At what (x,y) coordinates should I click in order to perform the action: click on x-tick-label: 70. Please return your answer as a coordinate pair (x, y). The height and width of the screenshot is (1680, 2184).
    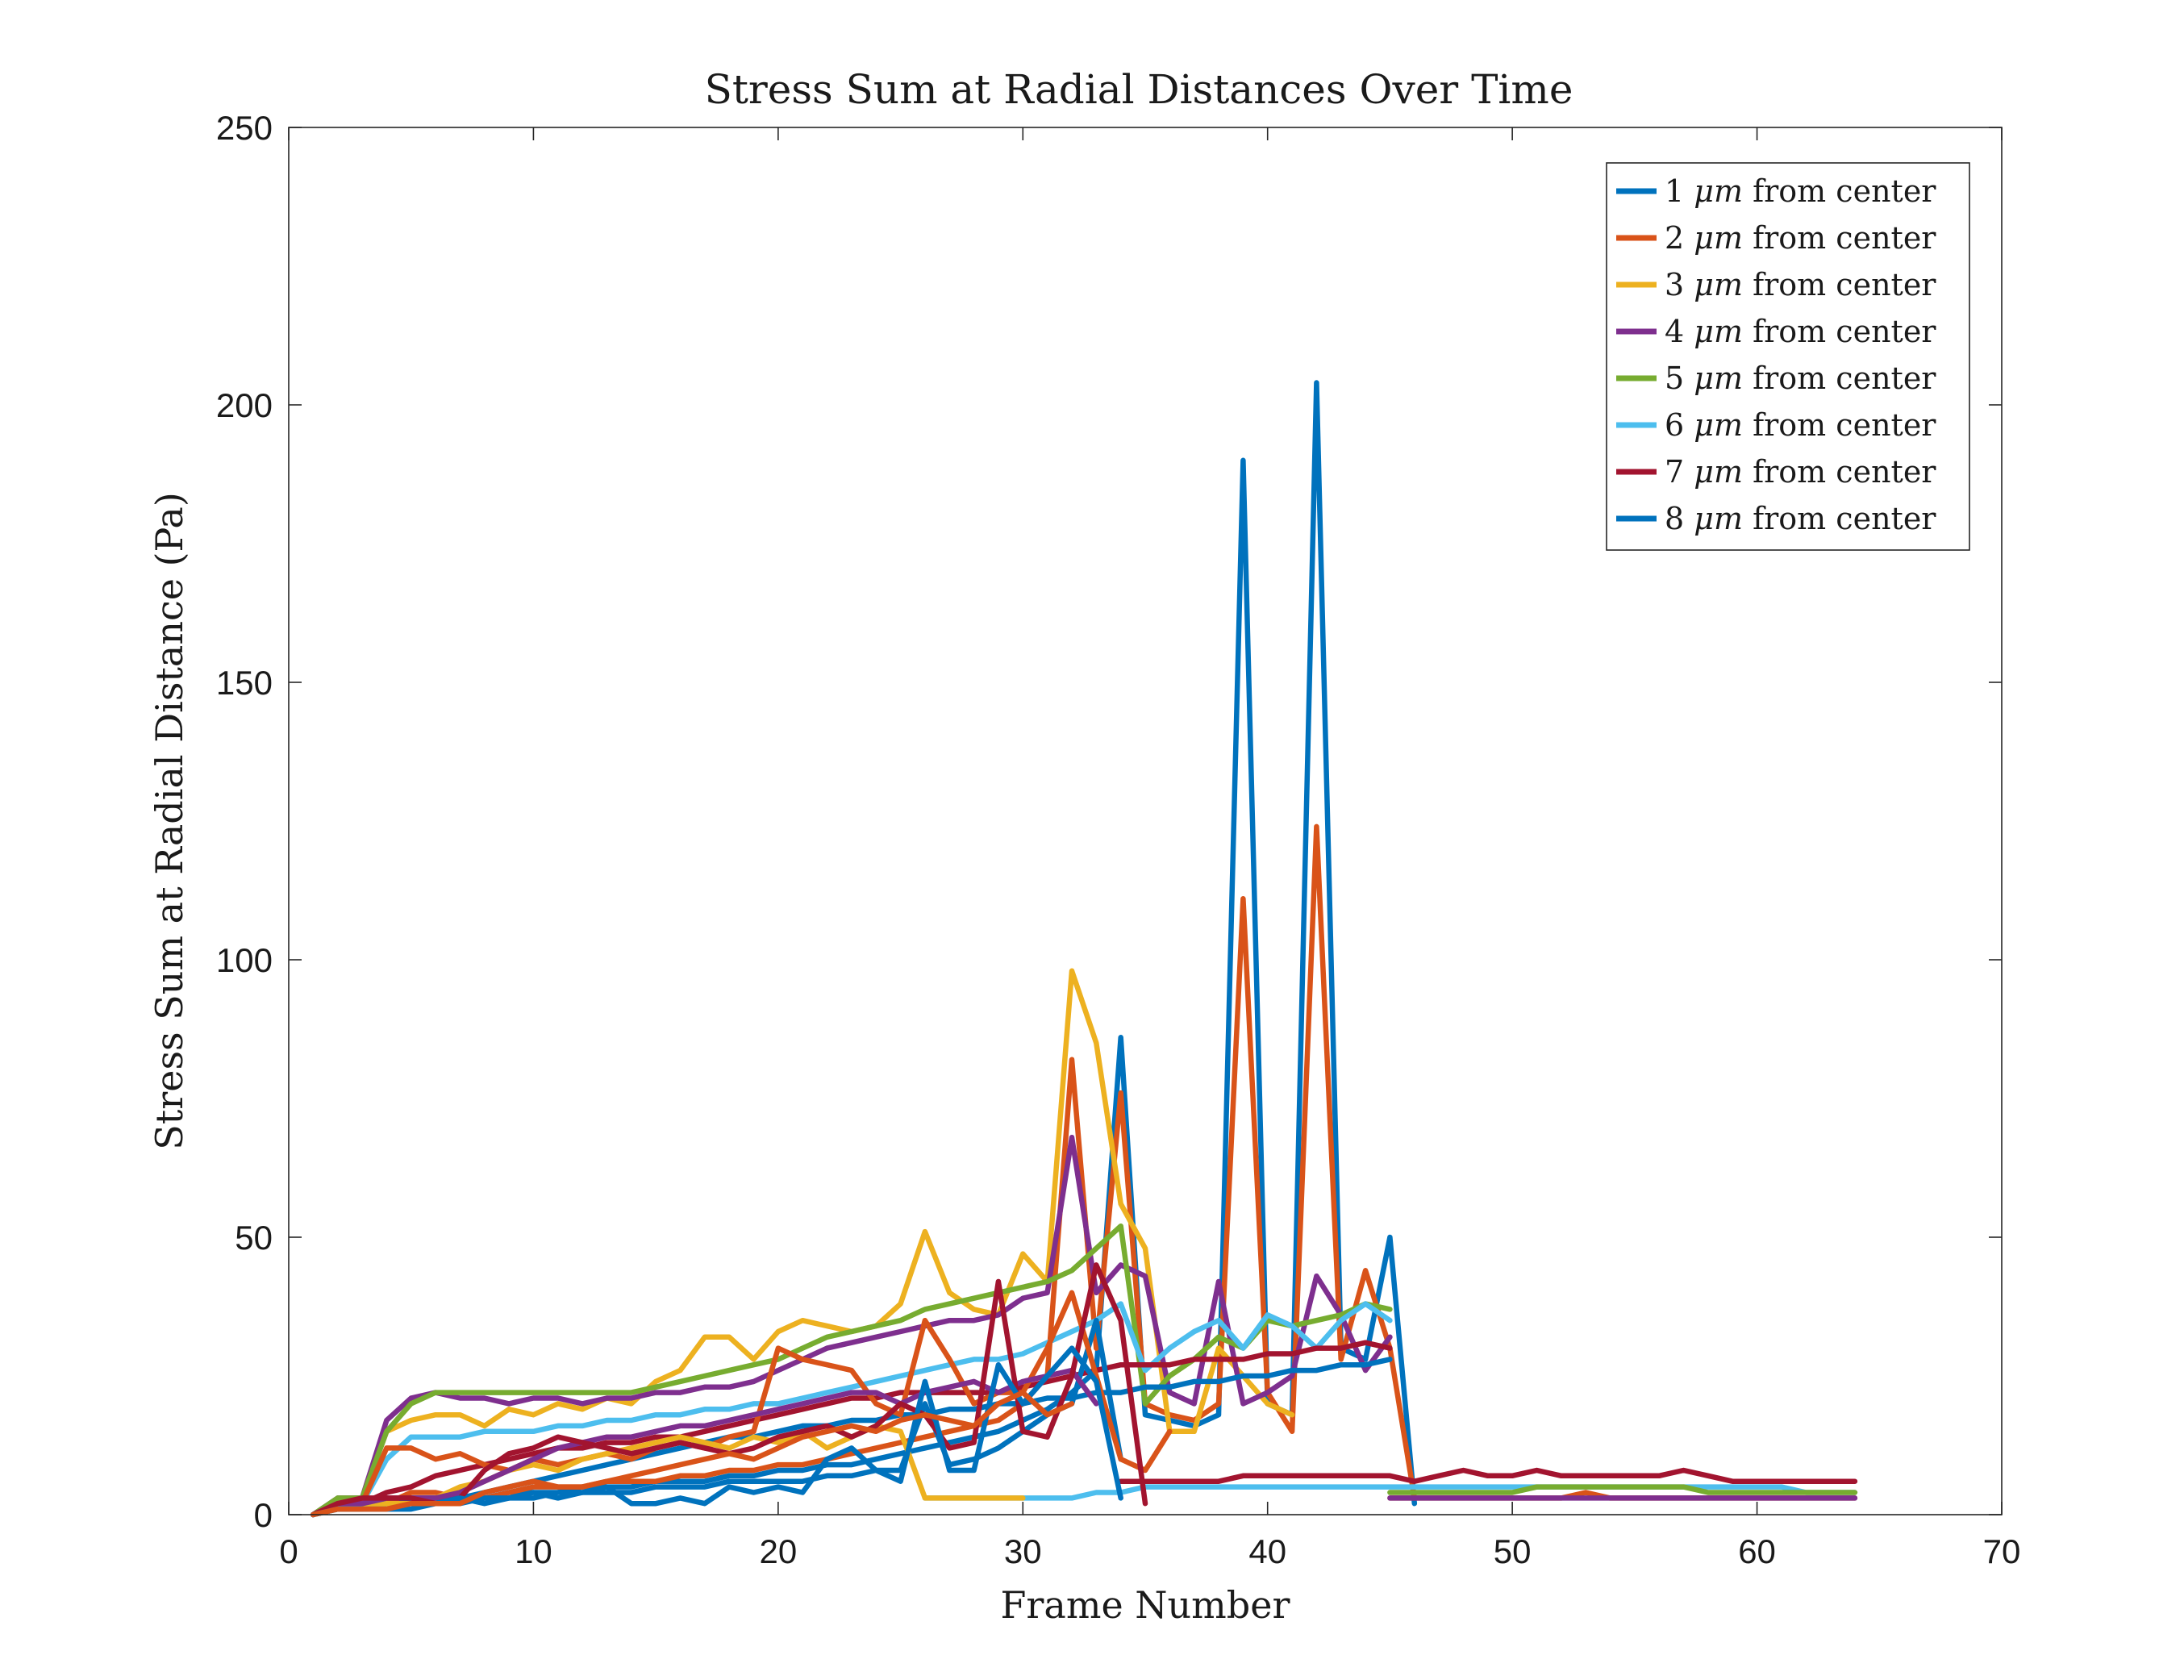
    Looking at the image, I should click on (2002, 1551).